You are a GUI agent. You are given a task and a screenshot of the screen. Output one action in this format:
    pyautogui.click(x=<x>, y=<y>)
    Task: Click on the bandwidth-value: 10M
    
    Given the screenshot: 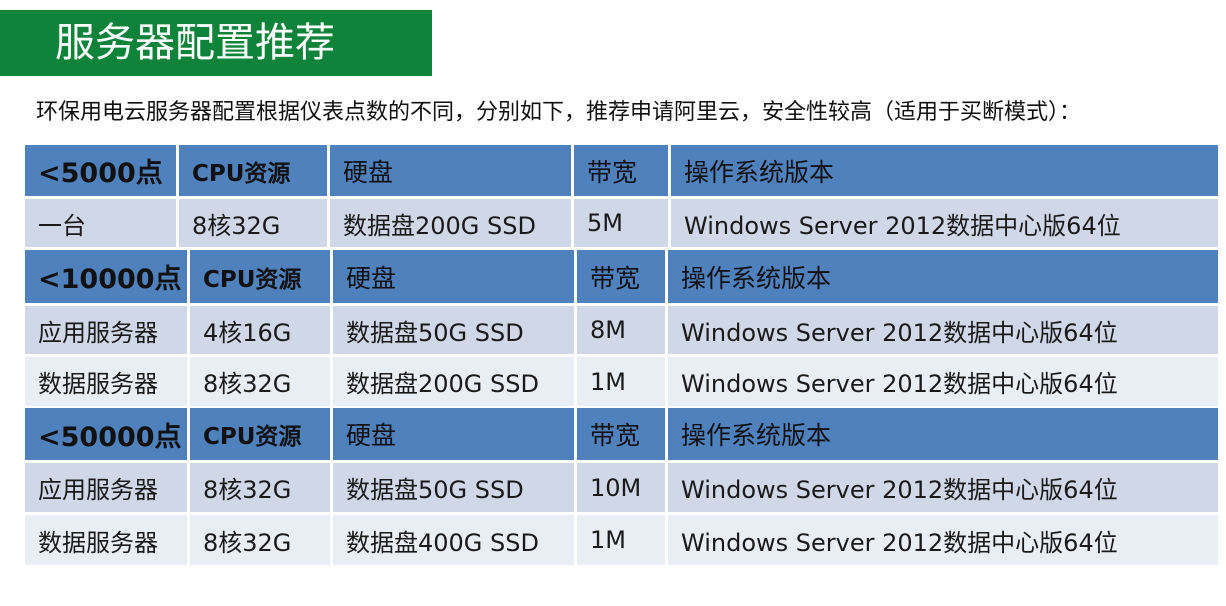 What is the action you would take?
    pyautogui.click(x=621, y=487)
    